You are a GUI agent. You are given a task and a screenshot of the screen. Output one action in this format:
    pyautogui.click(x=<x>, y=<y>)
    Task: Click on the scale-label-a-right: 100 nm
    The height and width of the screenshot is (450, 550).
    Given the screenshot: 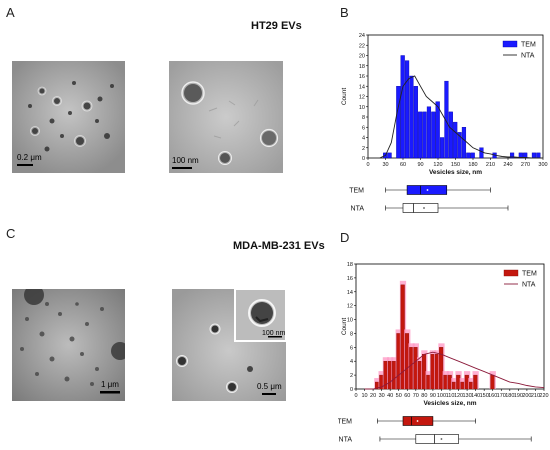 What is the action you would take?
    pyautogui.click(x=185, y=160)
    